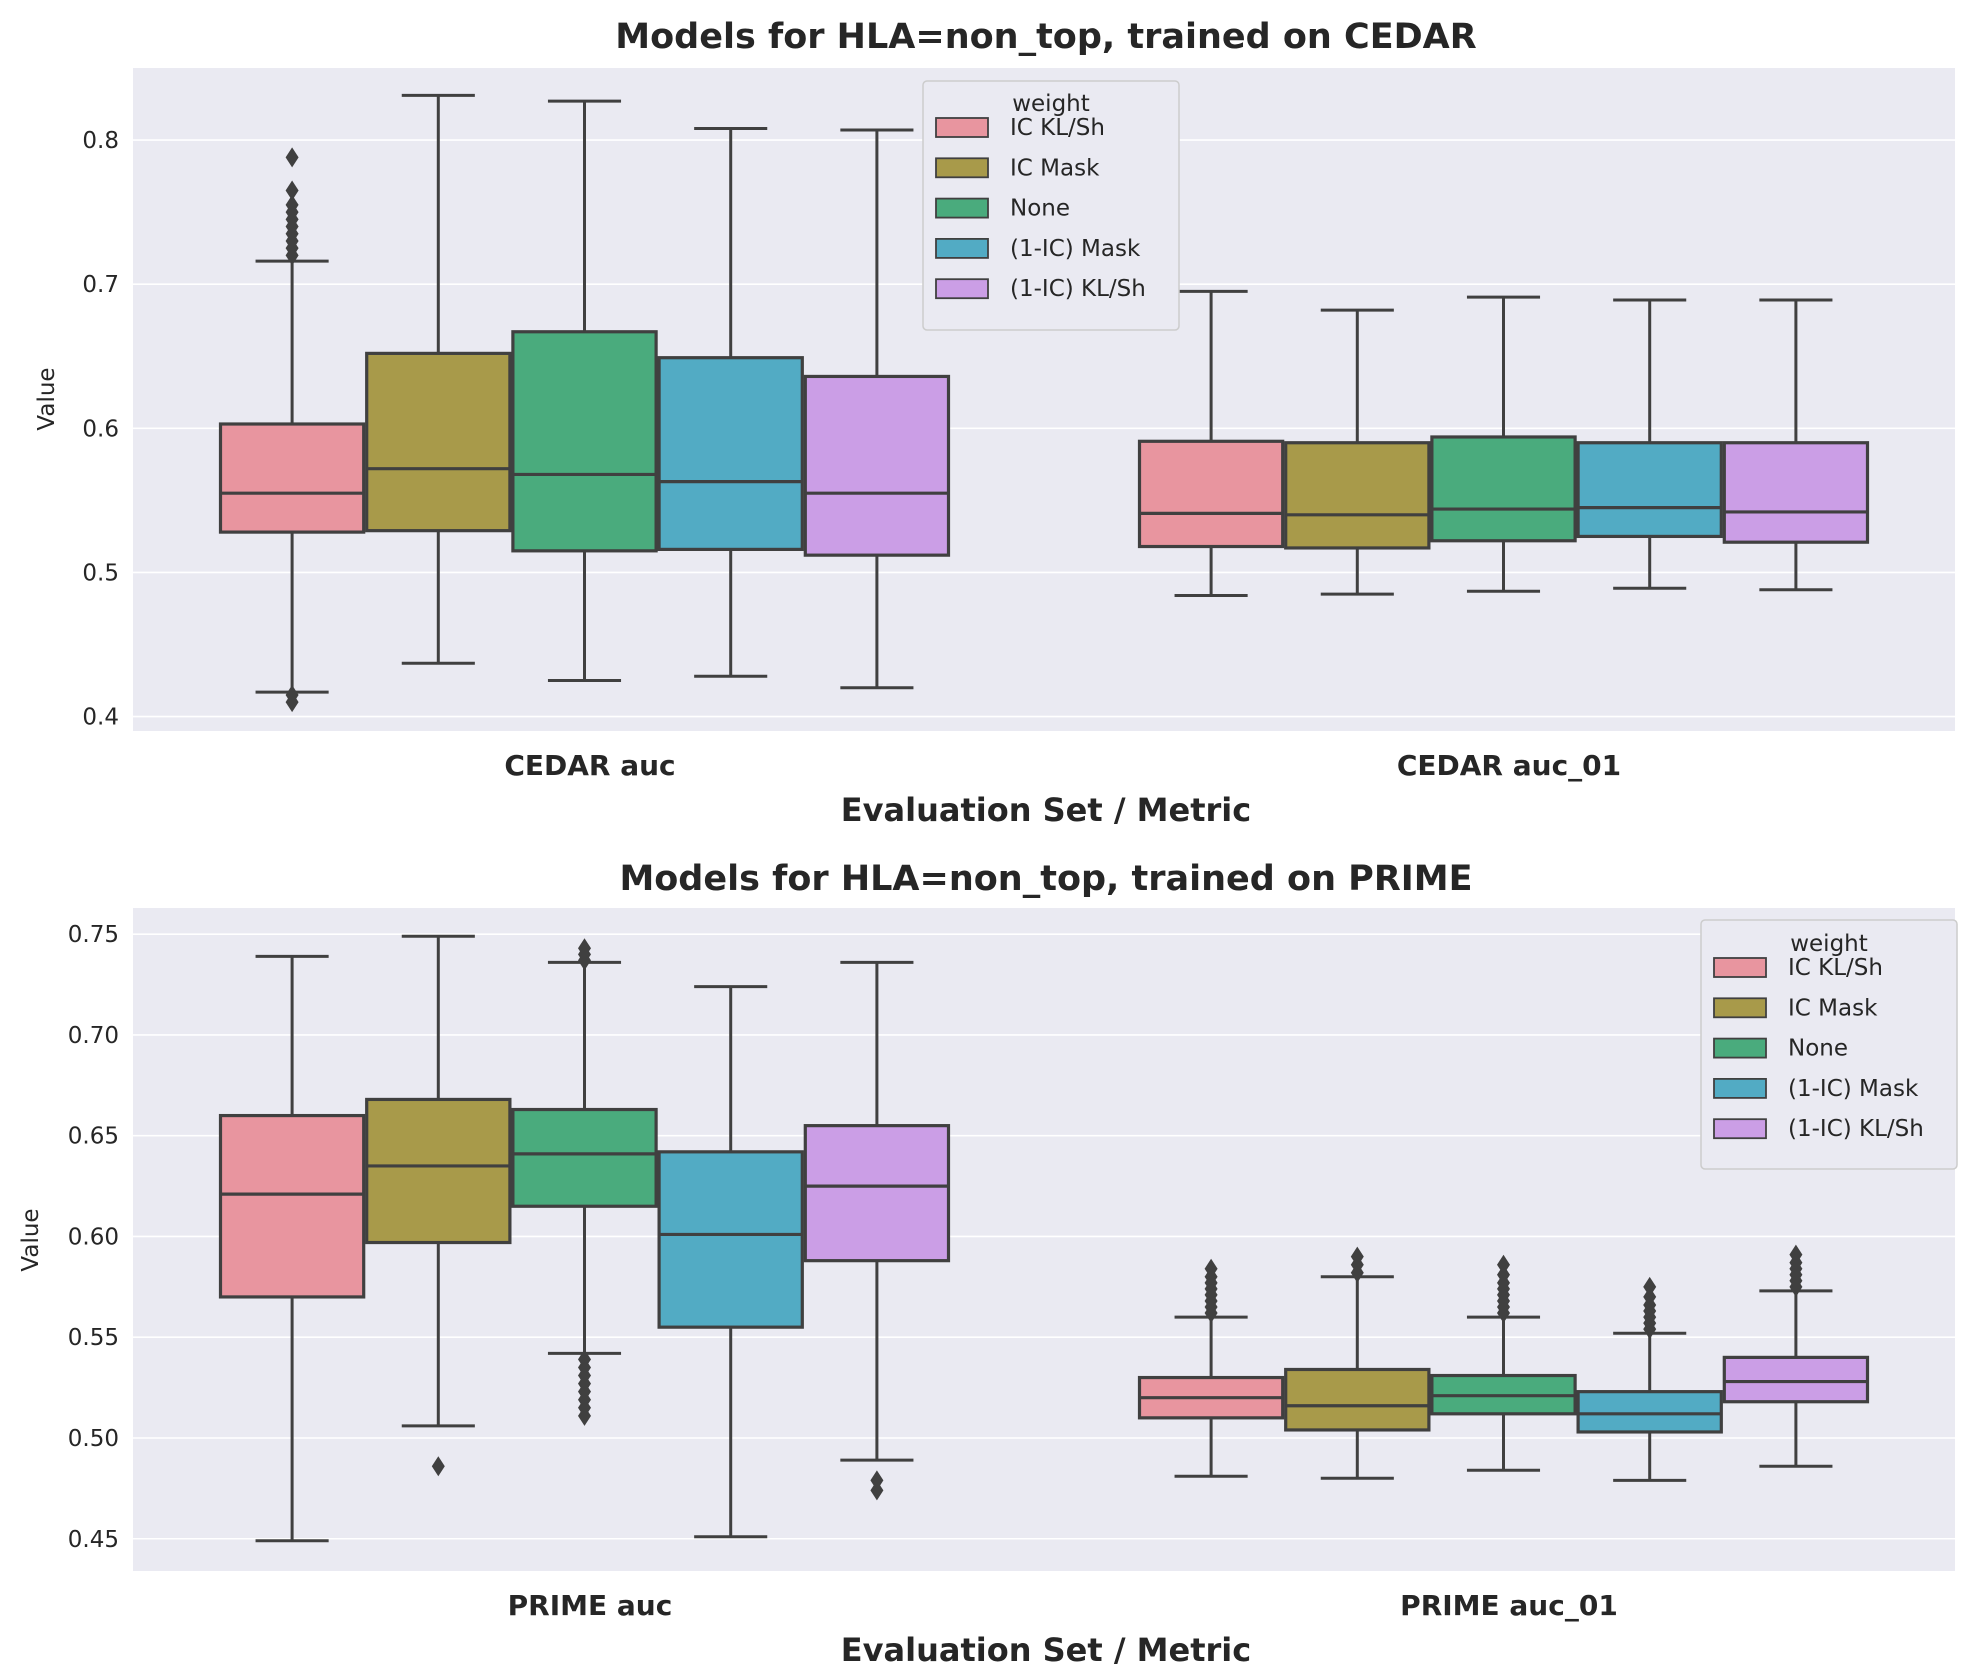 Image resolution: width=1980 pixels, height=1679 pixels. What do you see at coordinates (93, 935) in the screenshot?
I see `y-tick-label: 0.75` at bounding box center [93, 935].